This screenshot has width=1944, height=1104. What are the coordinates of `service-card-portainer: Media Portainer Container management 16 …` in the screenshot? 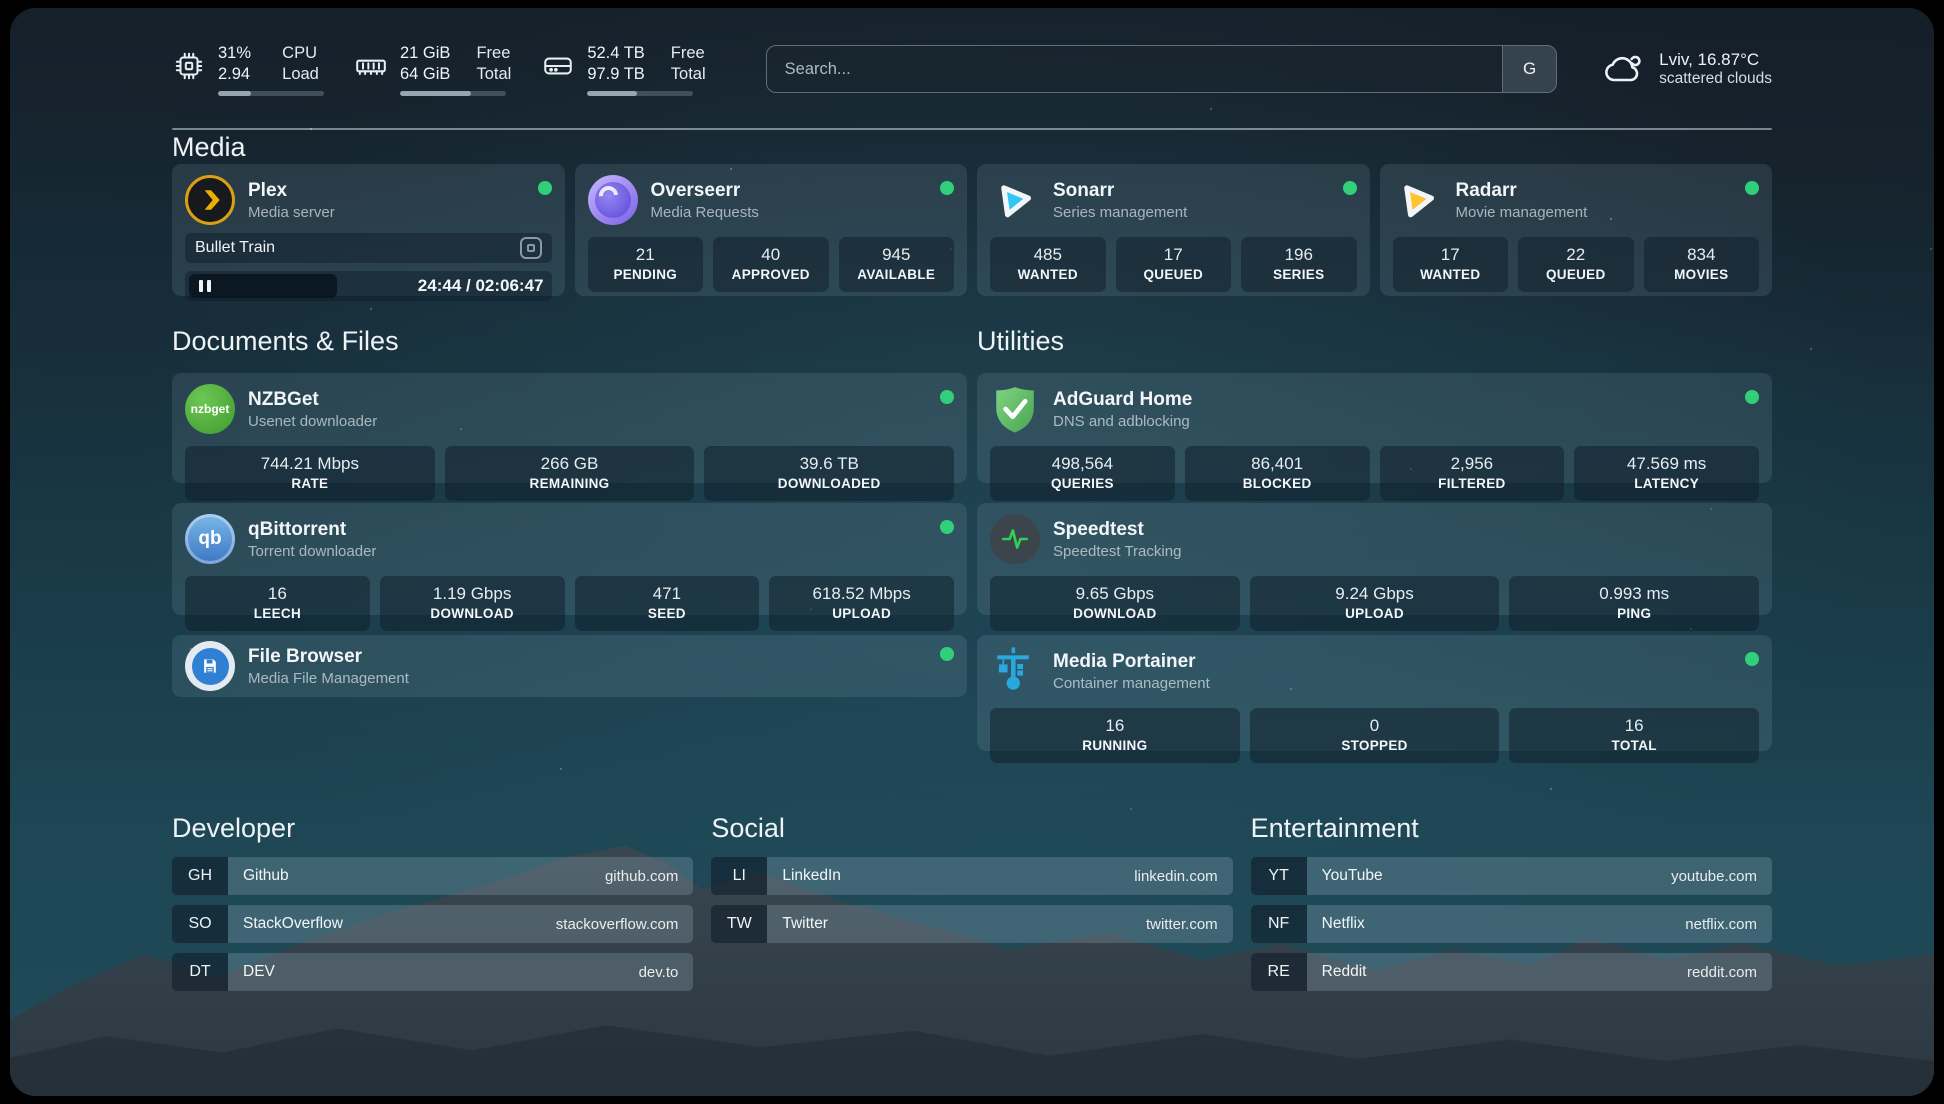 It's located at (1374, 699).